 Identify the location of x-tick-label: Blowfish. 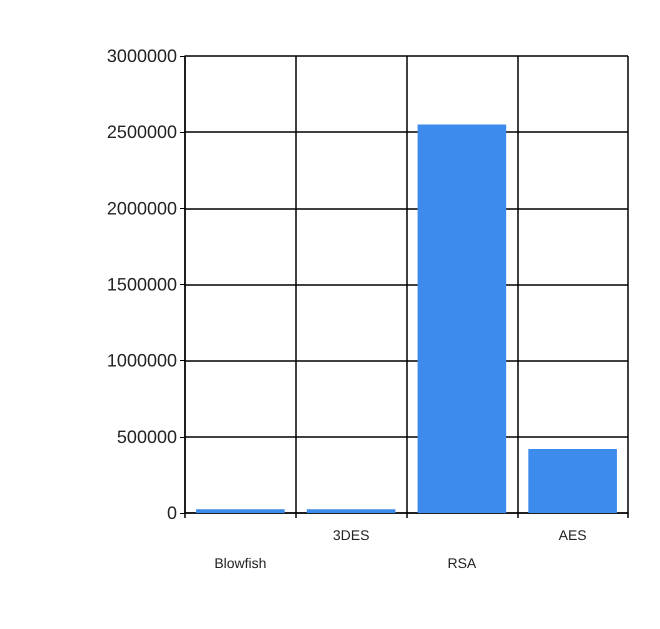
(240, 563).